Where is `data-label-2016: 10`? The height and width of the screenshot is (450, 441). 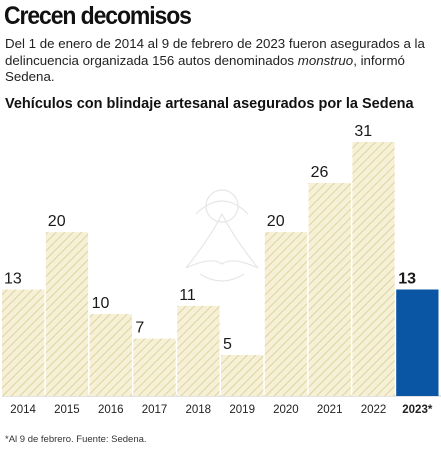 data-label-2016: 10 is located at coordinates (101, 303).